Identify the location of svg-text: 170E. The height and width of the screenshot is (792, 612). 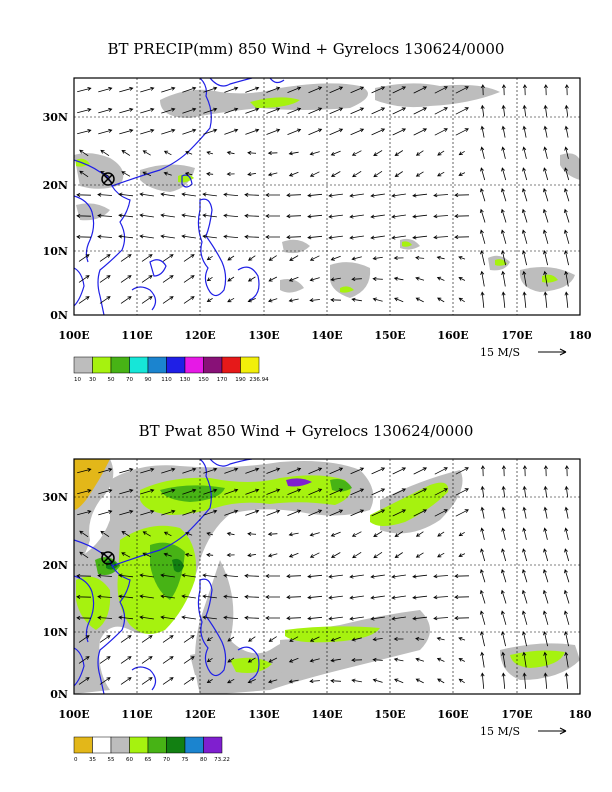
(516, 335).